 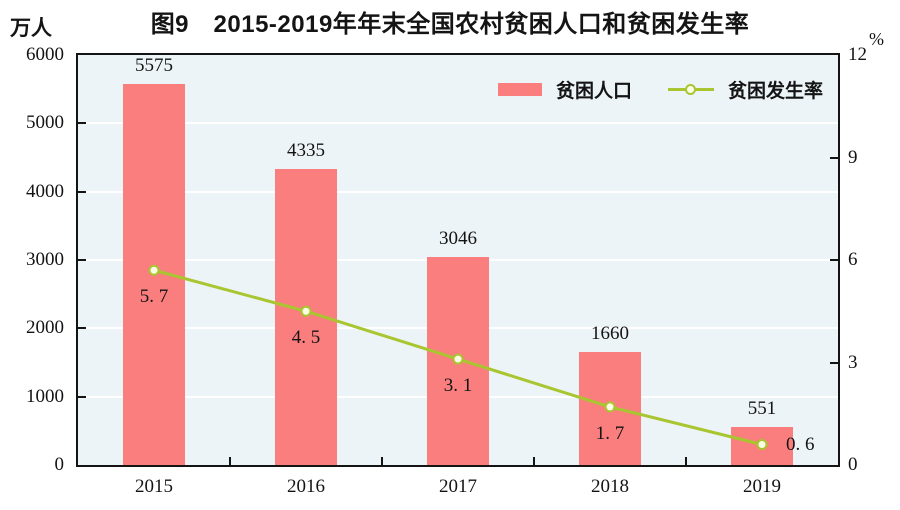 What do you see at coordinates (853, 362) in the screenshot?
I see `right-axis-tick-label: 3` at bounding box center [853, 362].